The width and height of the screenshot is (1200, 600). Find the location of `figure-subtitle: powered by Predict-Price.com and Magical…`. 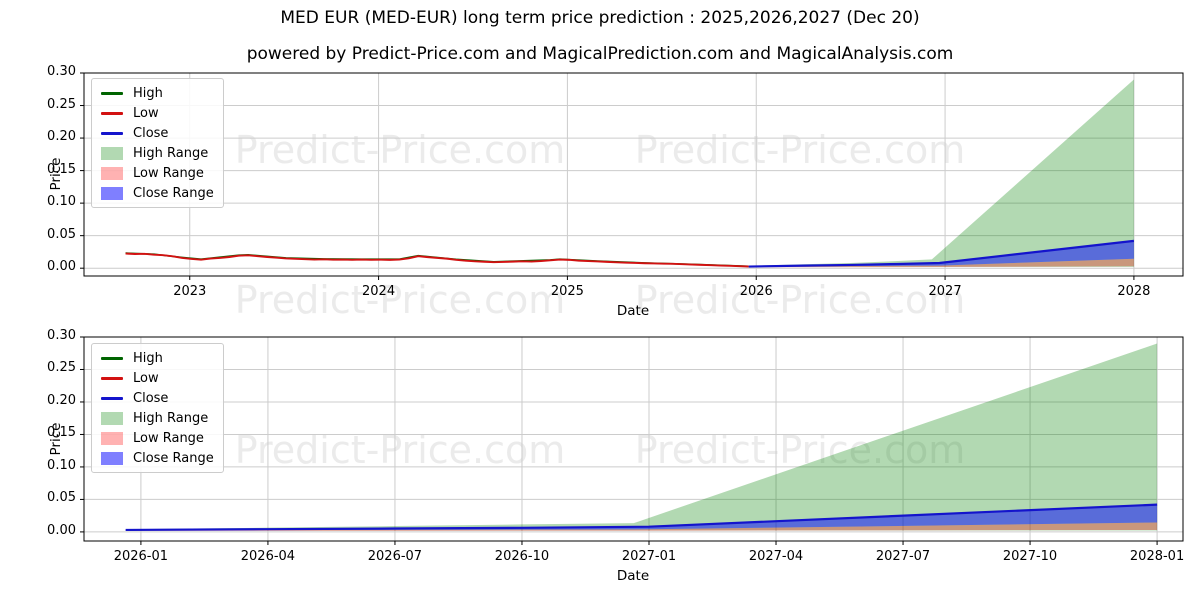

figure-subtitle: powered by Predict-Price.com and Magical… is located at coordinates (600, 54).